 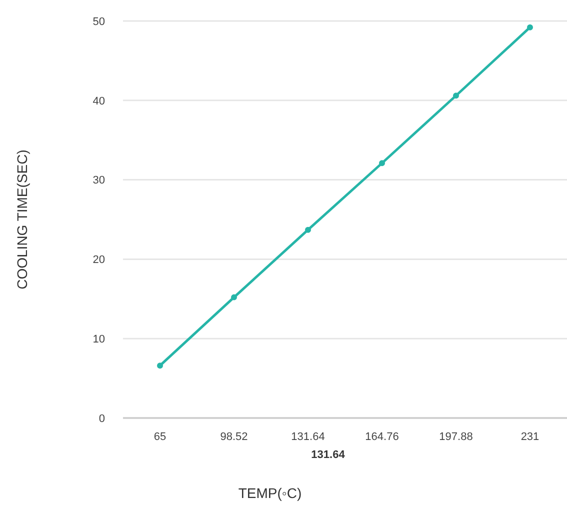 I want to click on y-axis-title: COOLING TIME(SEC), so click(x=22, y=220).